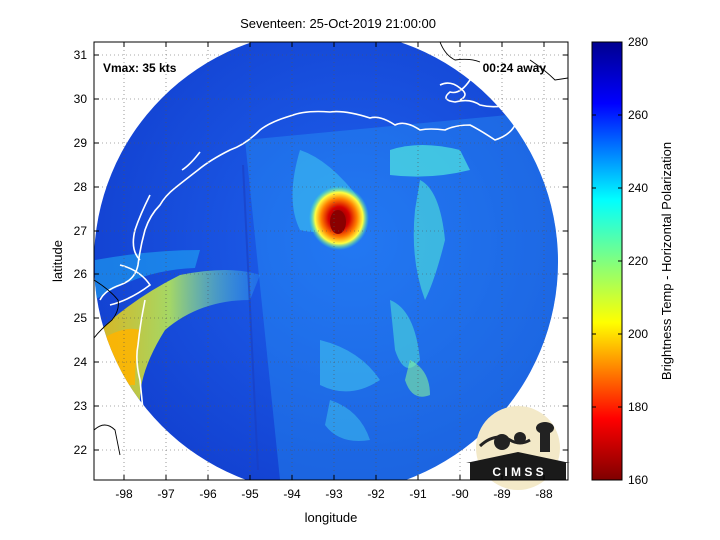  Describe the element at coordinates (81, 252) in the screenshot. I see `y-tick-labels: 31 30 29 28 27 26 25 24 23 22` at that location.